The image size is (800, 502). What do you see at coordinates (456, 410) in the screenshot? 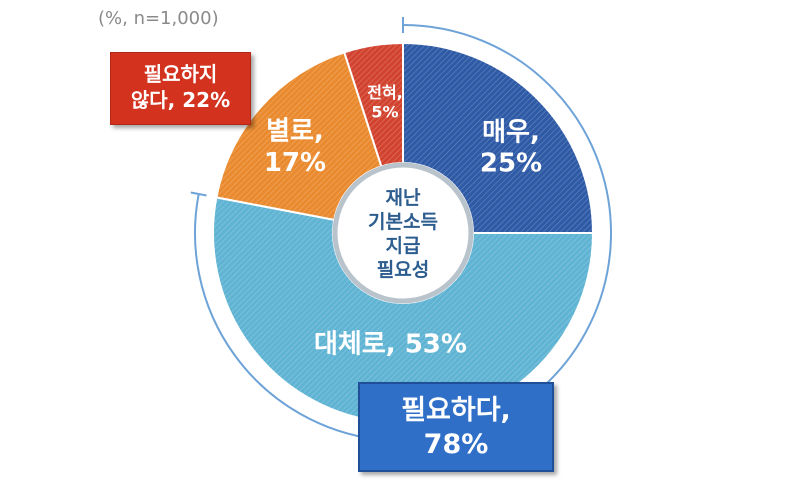
I see `need-line1: 필요하다,` at bounding box center [456, 410].